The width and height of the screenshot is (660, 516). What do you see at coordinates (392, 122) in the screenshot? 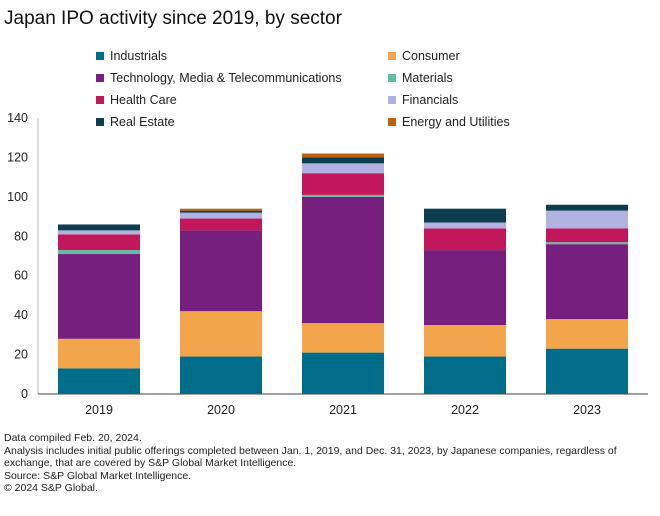
I see `legend-swatch-energy-and-utilities` at bounding box center [392, 122].